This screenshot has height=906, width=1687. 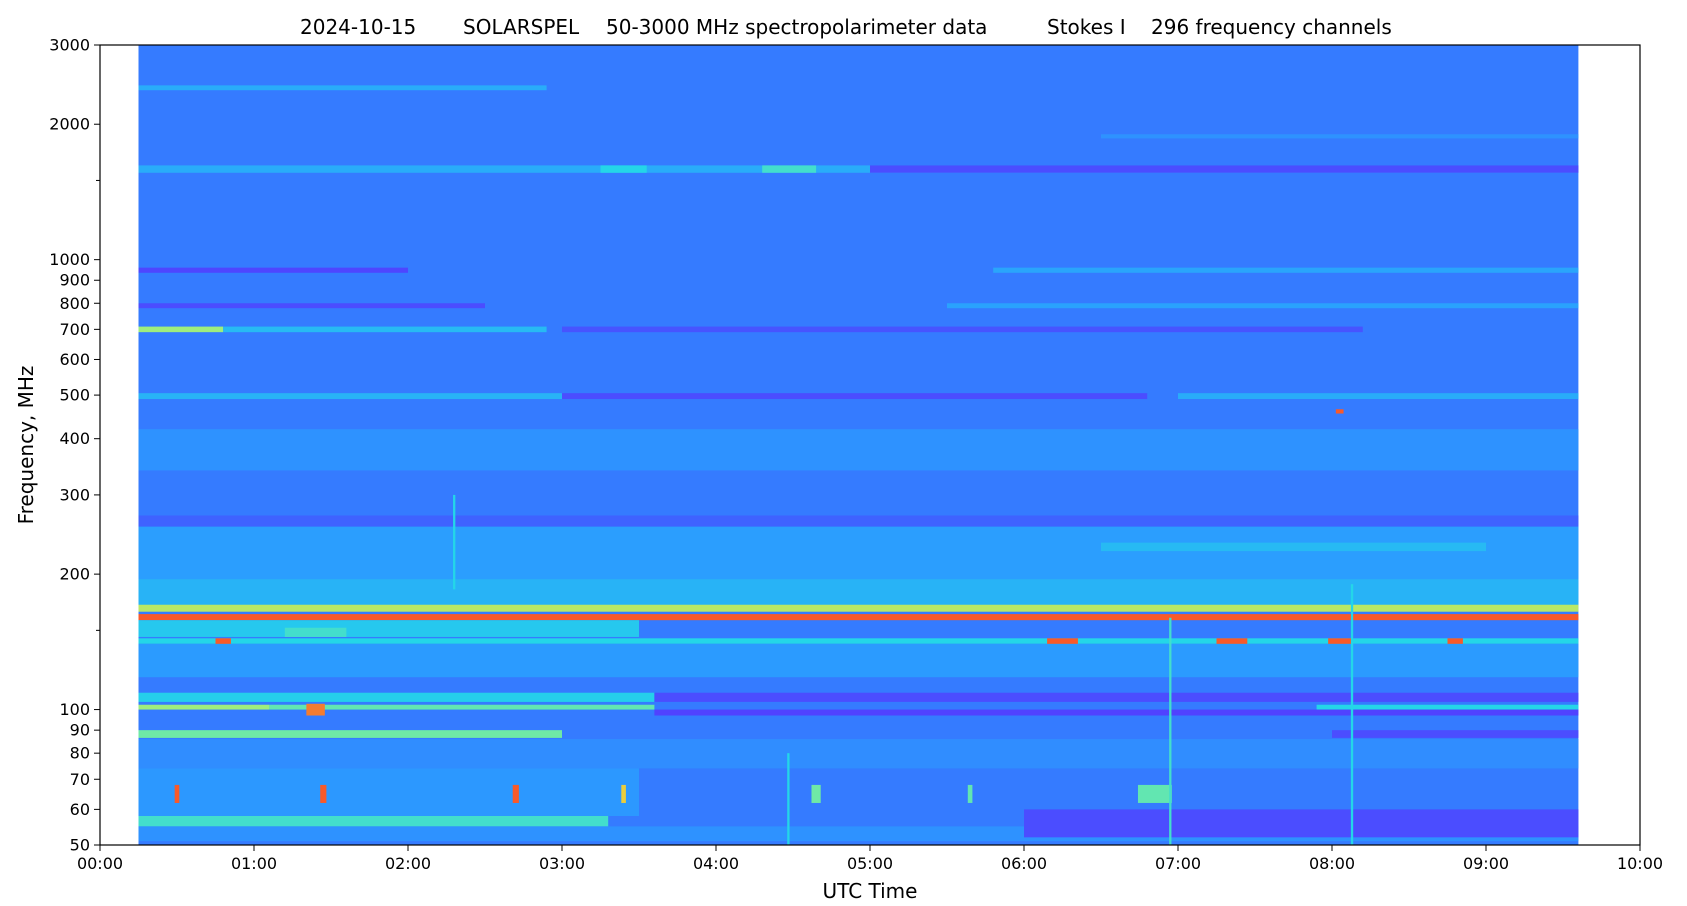 I want to click on x-tick-label: 02:00, so click(x=408, y=863).